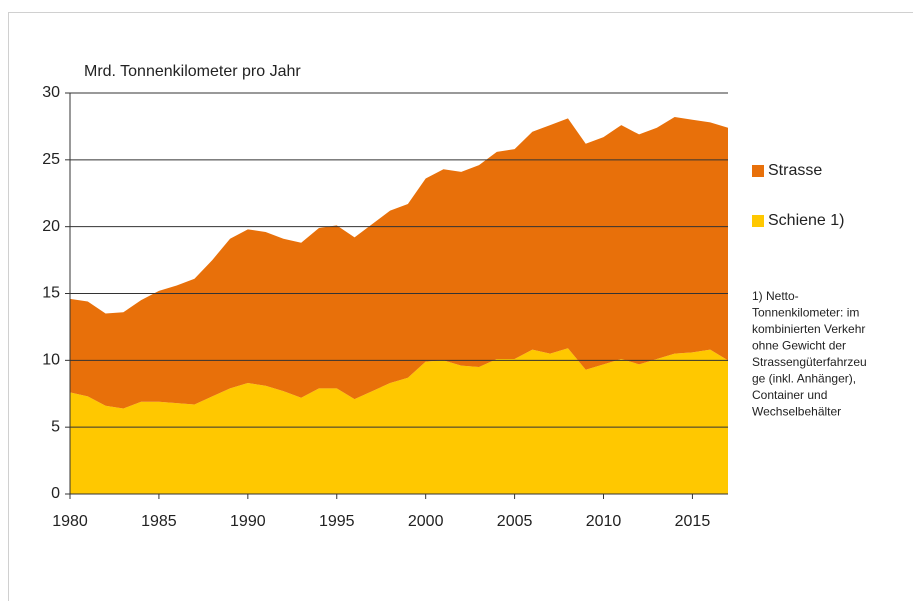  Describe the element at coordinates (51, 159) in the screenshot. I see `y-tick-label: 25` at that location.